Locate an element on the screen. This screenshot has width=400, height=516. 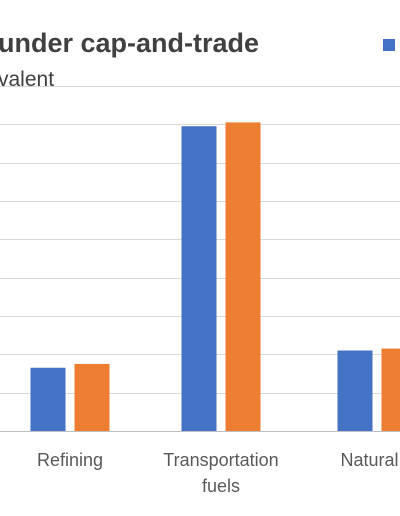
chart-subtitle: valent is located at coordinates (27, 79).